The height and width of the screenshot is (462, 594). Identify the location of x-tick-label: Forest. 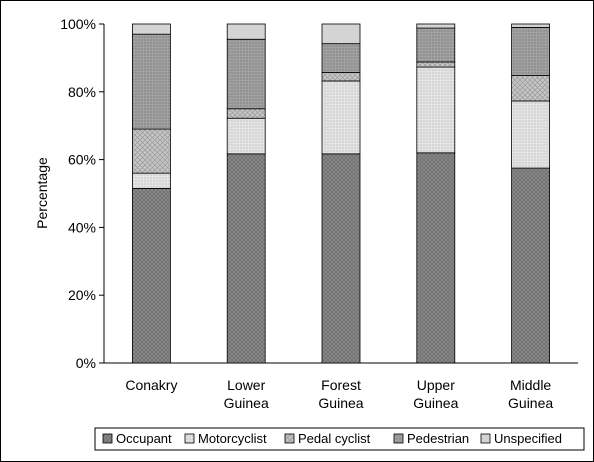
(341, 385).